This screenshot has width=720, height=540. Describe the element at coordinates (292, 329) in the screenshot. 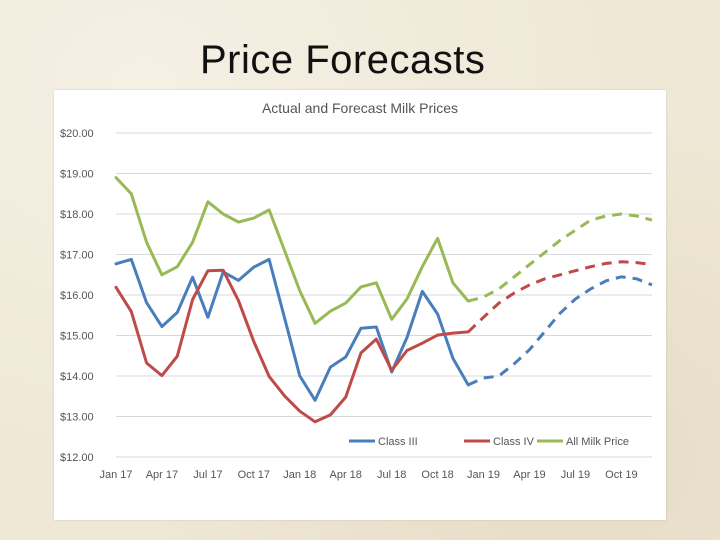

I see `series-line-actual-class_iii` at that location.